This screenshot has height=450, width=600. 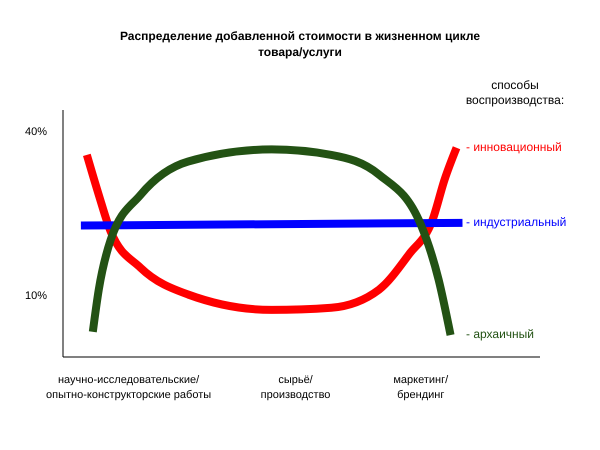 What do you see at coordinates (500, 334) in the screenshot?
I see `series-label: - архаичный` at bounding box center [500, 334].